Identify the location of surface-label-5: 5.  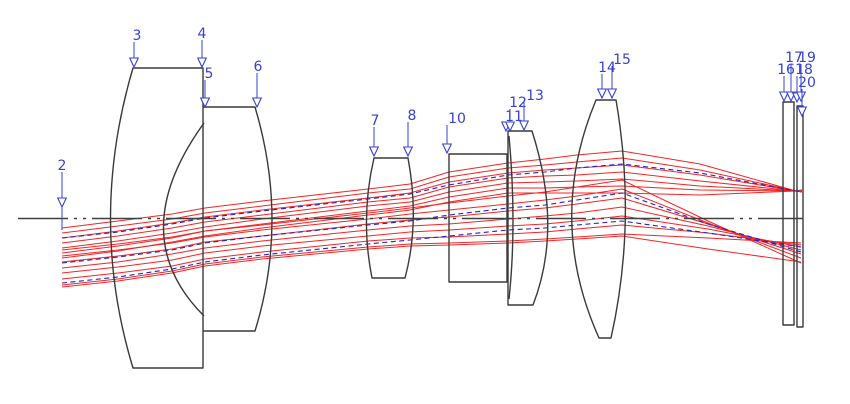
(209, 74).